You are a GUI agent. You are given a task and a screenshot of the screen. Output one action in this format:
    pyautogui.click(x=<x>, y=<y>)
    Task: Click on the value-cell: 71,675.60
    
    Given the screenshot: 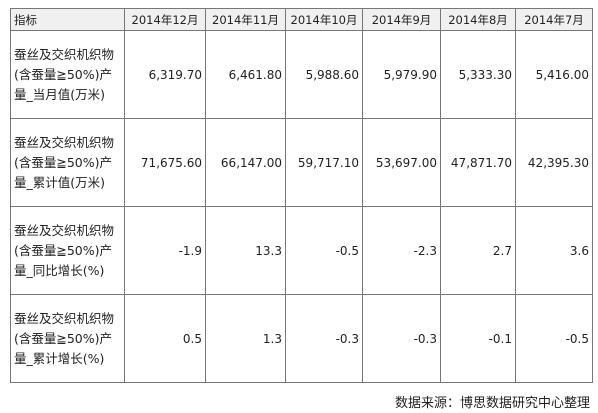 What is the action you would take?
    pyautogui.click(x=165, y=162)
    